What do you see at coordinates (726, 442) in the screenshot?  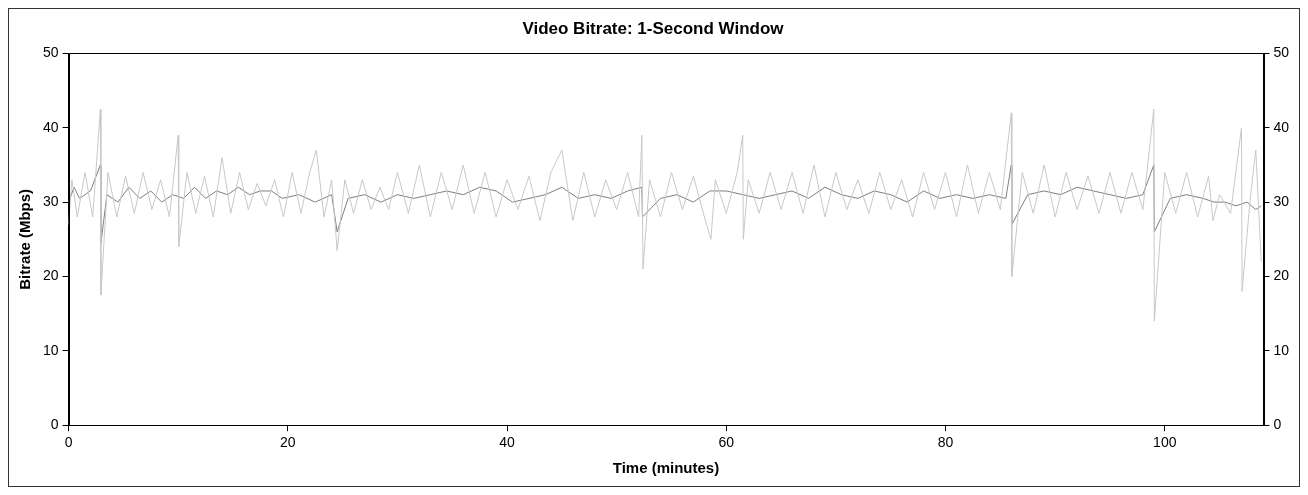 I see `x-tick-label: 60` at bounding box center [726, 442].